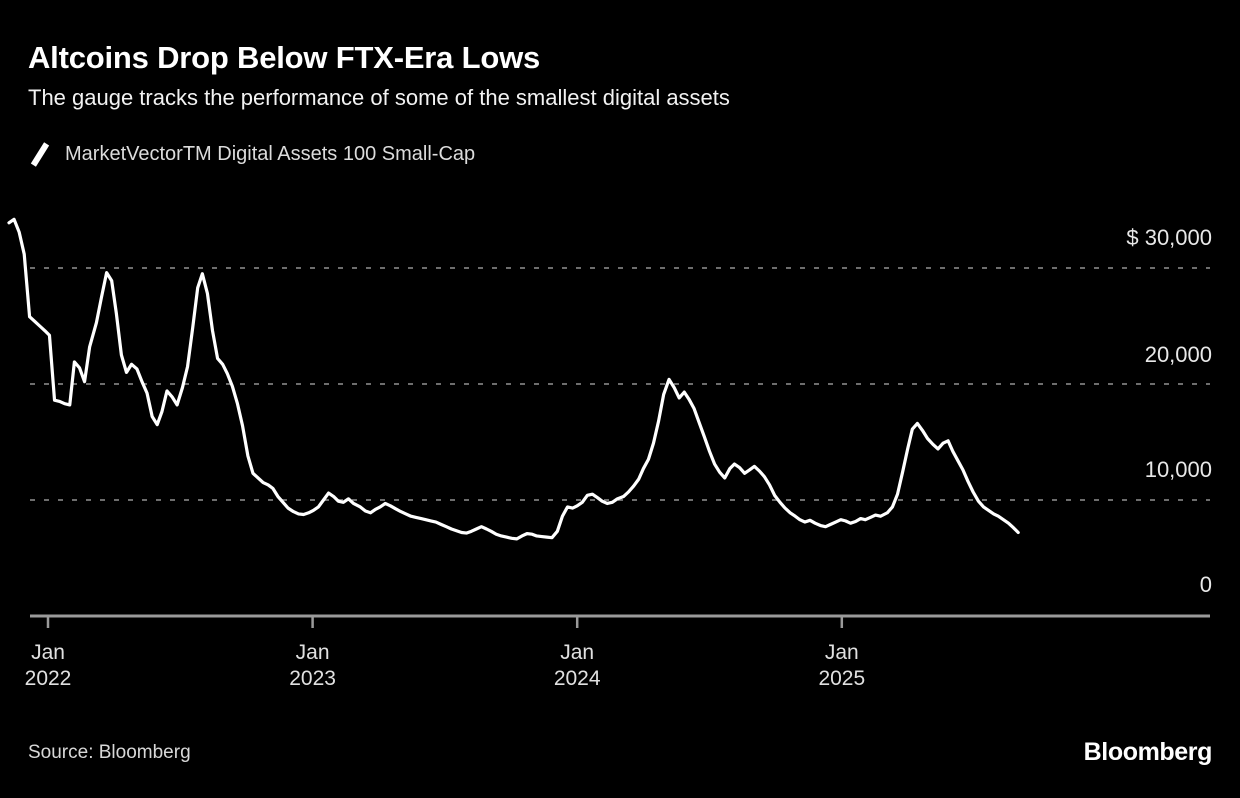 The width and height of the screenshot is (1240, 798). What do you see at coordinates (577, 666) in the screenshot?
I see `x-axis-label-2024: Jan 2024` at bounding box center [577, 666].